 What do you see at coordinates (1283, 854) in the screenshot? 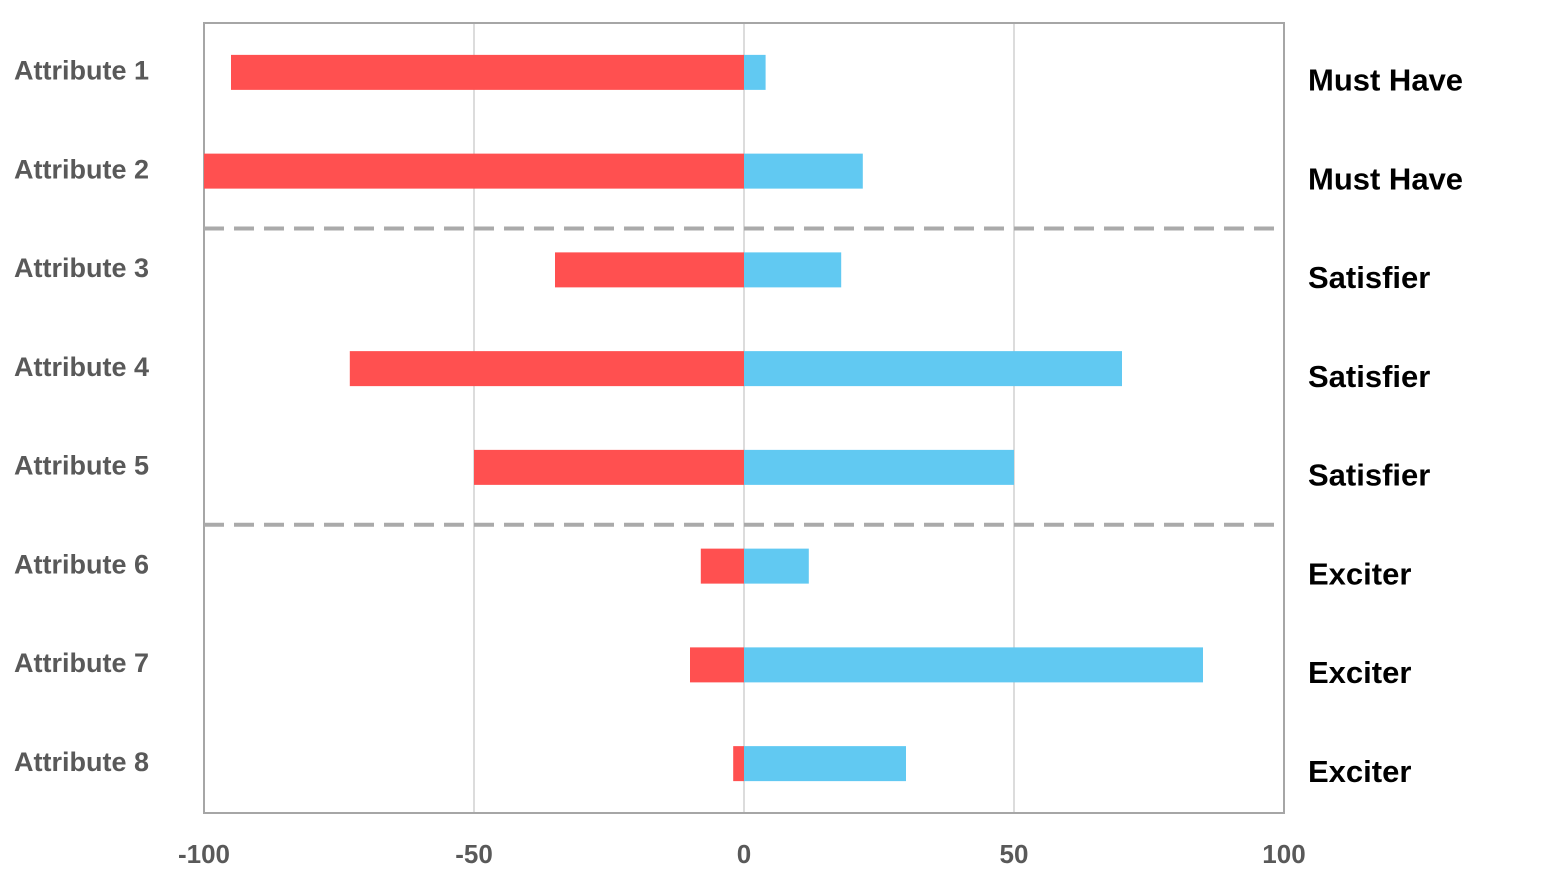
I see `x-tick-label: 100` at bounding box center [1283, 854].